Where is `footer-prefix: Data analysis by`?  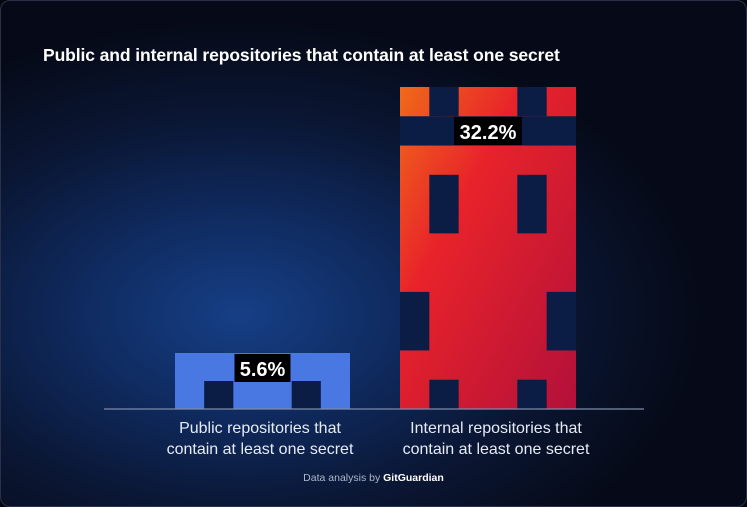
footer-prefix: Data analysis by is located at coordinates (342, 478).